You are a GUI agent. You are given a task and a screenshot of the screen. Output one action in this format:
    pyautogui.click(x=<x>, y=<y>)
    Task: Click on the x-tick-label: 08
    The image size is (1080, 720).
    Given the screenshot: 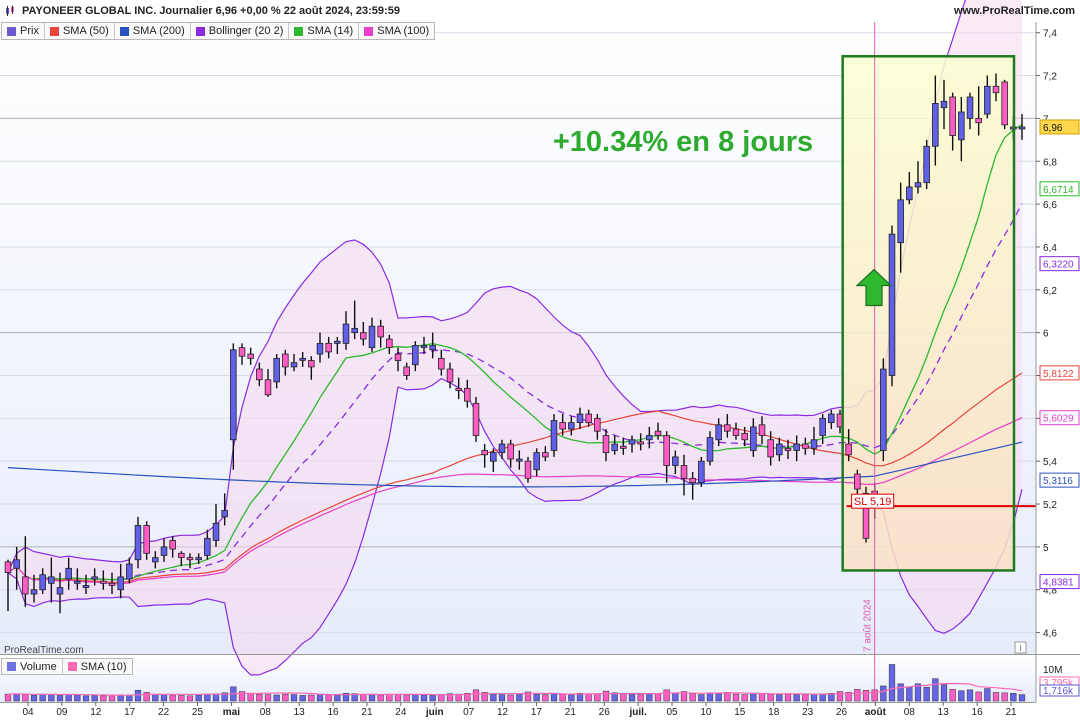 What is the action you would take?
    pyautogui.click(x=266, y=712)
    